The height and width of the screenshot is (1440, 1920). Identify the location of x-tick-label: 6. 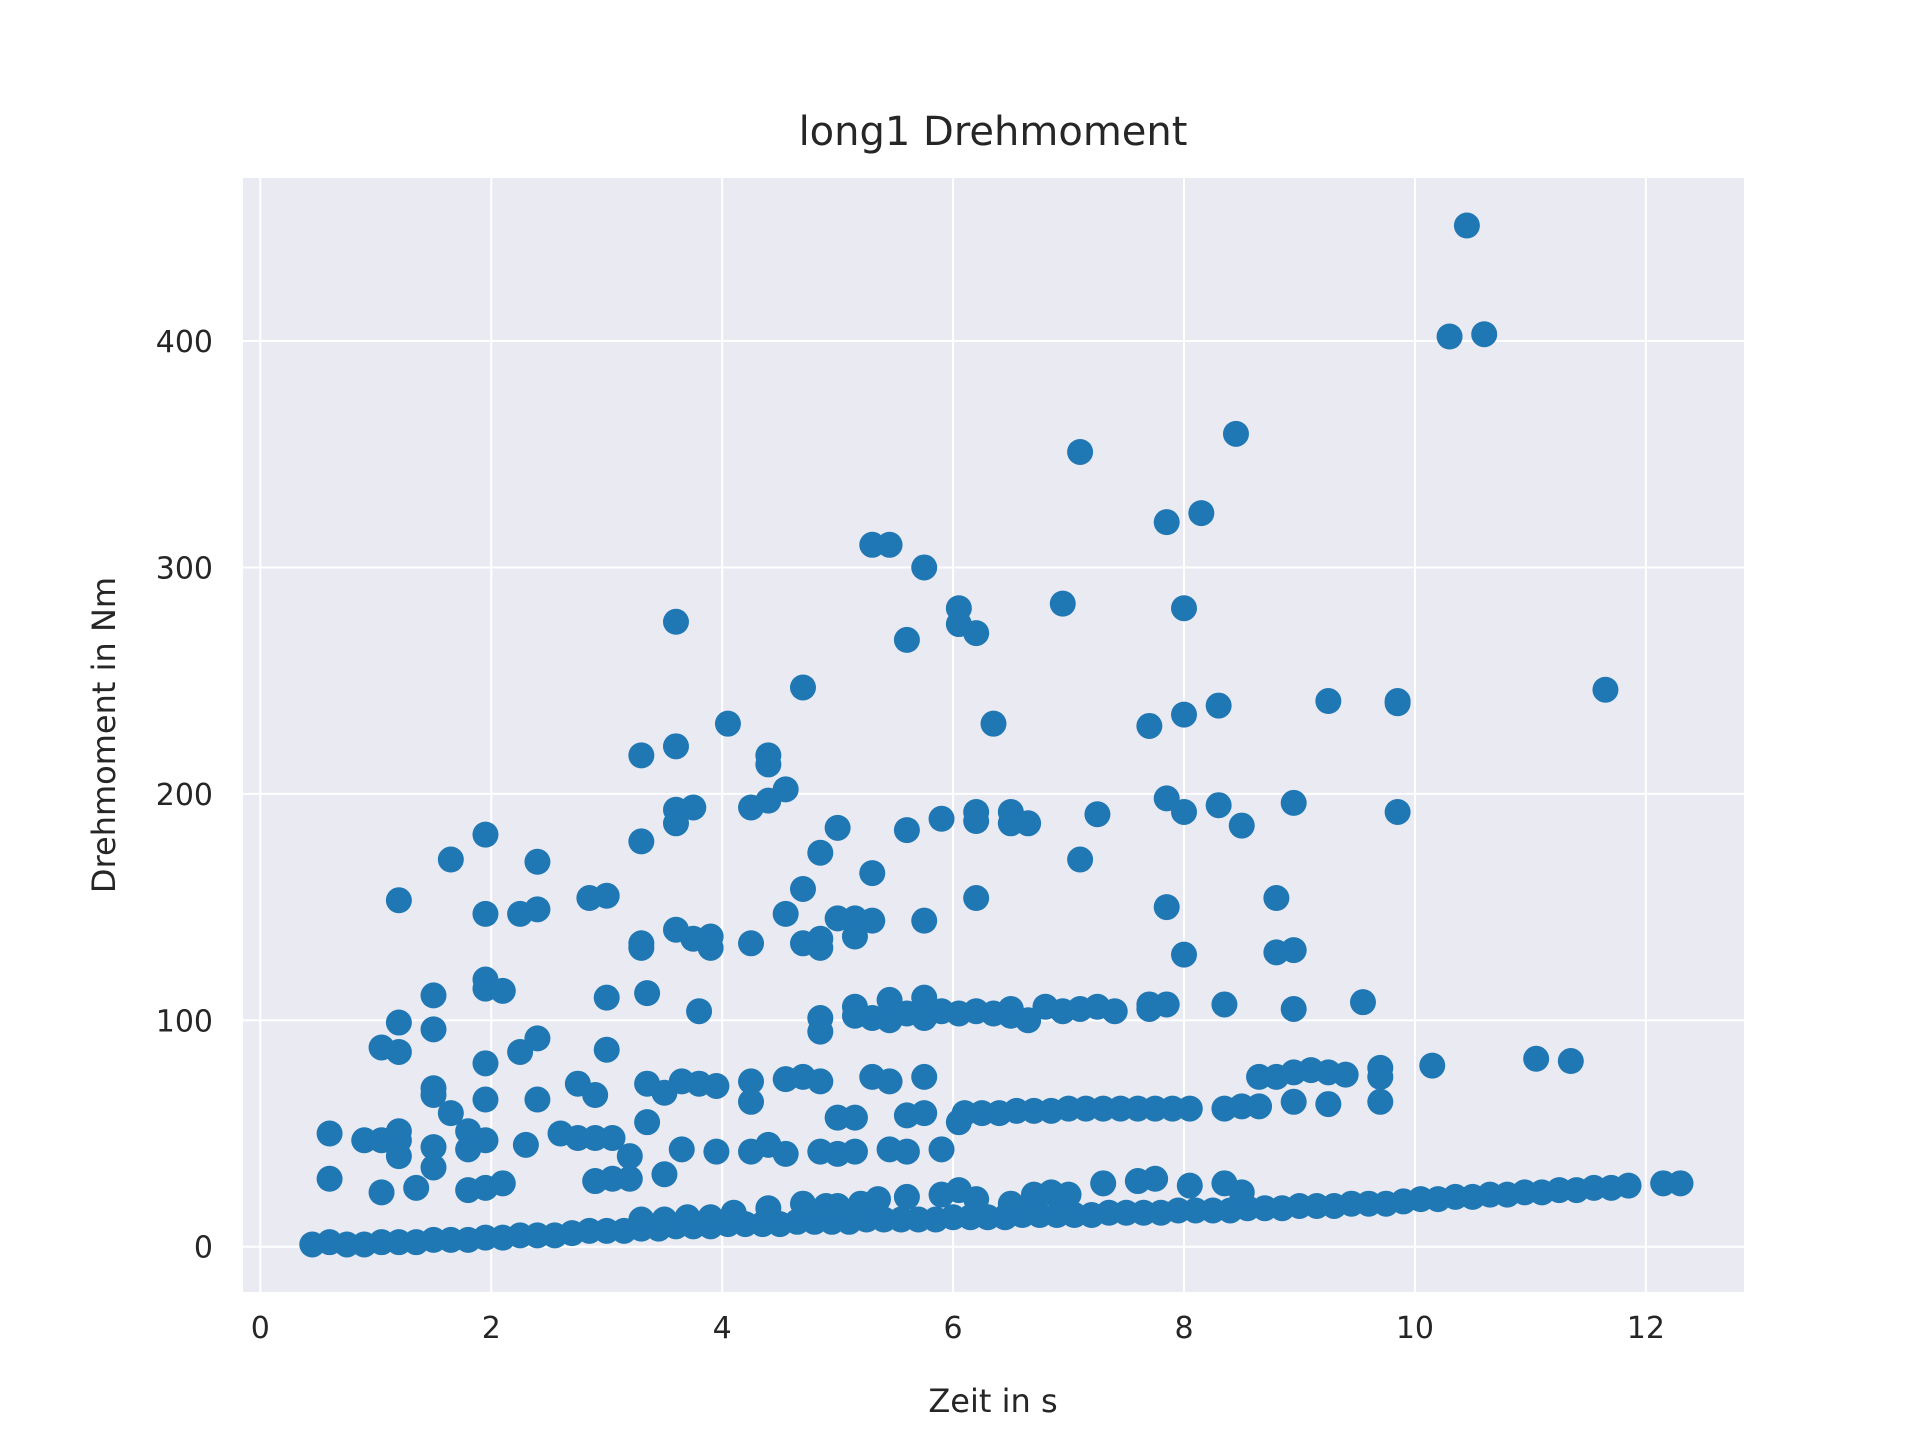
(953, 1328).